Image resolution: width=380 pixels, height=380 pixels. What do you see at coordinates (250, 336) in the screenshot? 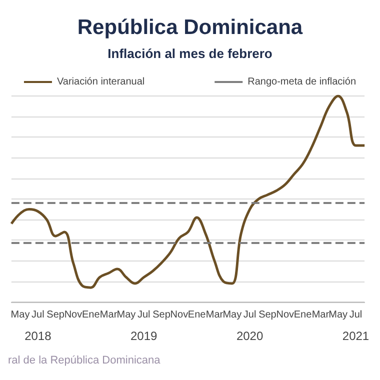
I see `text: 2020` at bounding box center [250, 336].